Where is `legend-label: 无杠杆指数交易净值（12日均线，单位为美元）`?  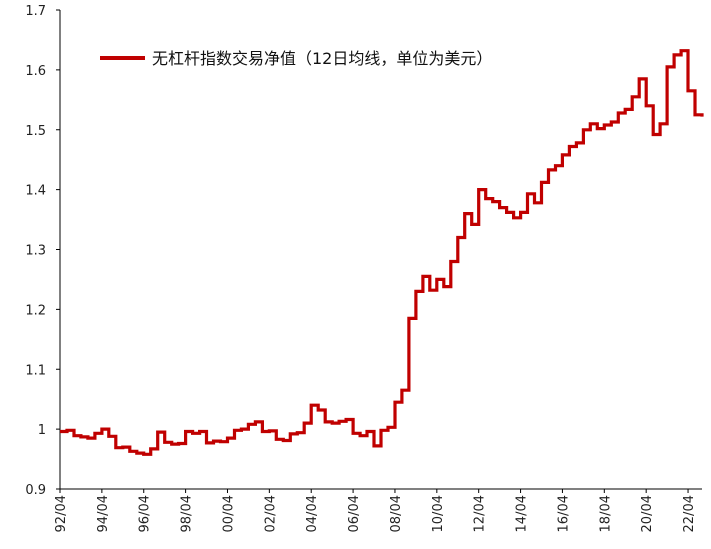 legend-label: 无杠杆指数交易净值（12日均线，单位为美元） is located at coordinates (322, 58).